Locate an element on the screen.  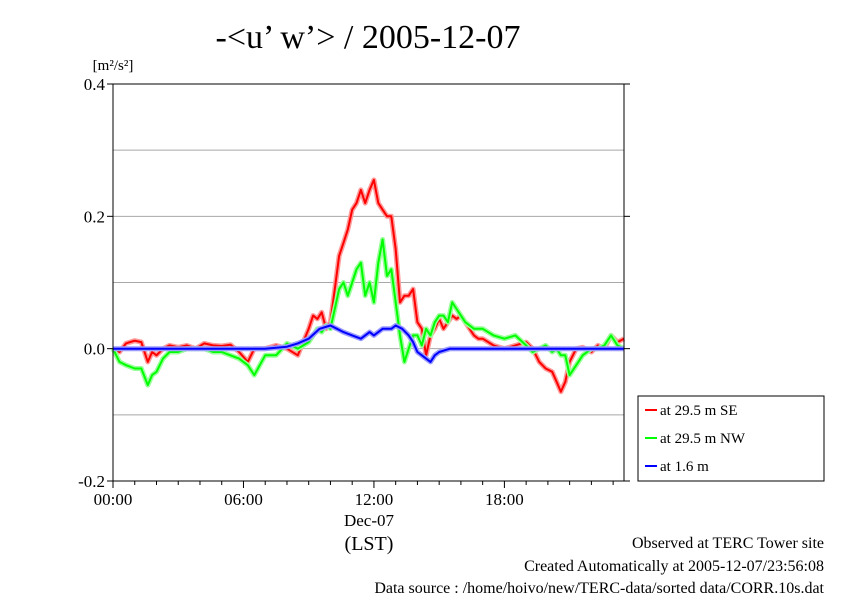
y-tick-label: -0.2 is located at coordinates (91, 481).